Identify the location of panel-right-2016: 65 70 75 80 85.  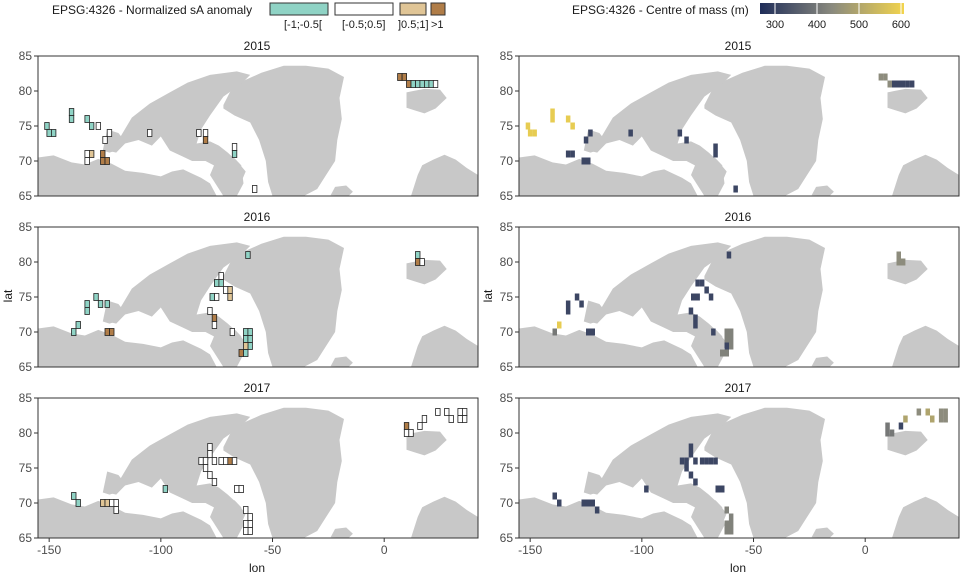
(730, 297).